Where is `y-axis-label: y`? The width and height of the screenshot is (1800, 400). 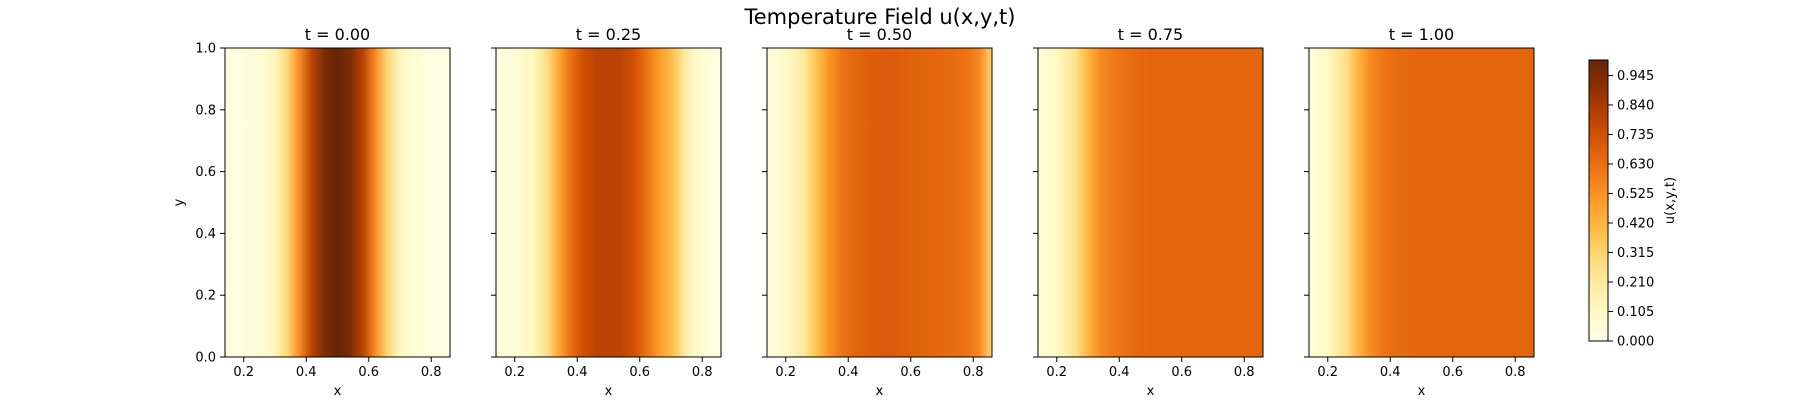 y-axis-label: y is located at coordinates (179, 202).